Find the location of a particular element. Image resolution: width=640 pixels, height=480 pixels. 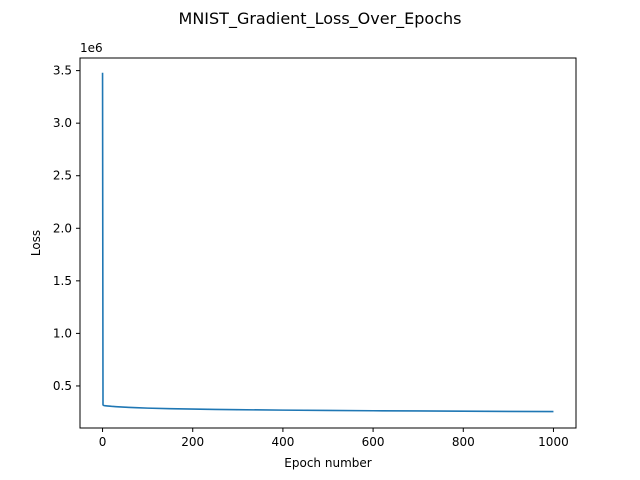

chart-title: MNIST_Gradient_Loss_Over_Epochs is located at coordinates (320, 19).